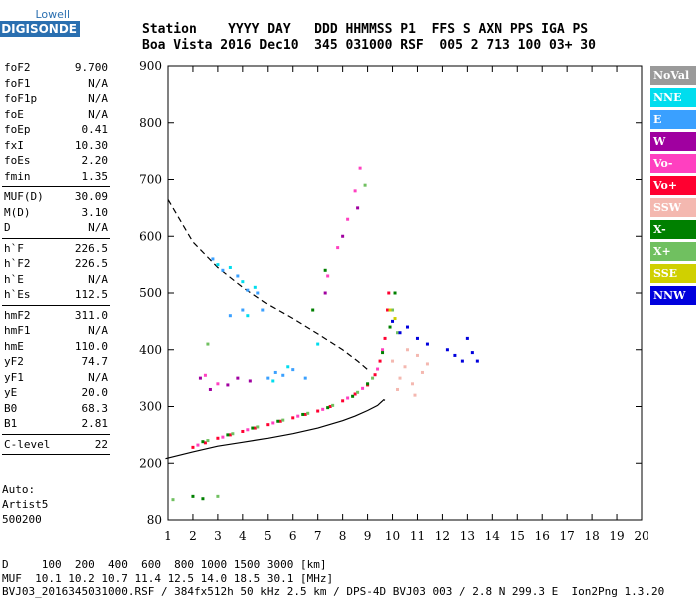 Image resolution: width=700 pixels, height=600 pixels. Describe the element at coordinates (17, 330) in the screenshot. I see `param-name: hmF1` at that location.